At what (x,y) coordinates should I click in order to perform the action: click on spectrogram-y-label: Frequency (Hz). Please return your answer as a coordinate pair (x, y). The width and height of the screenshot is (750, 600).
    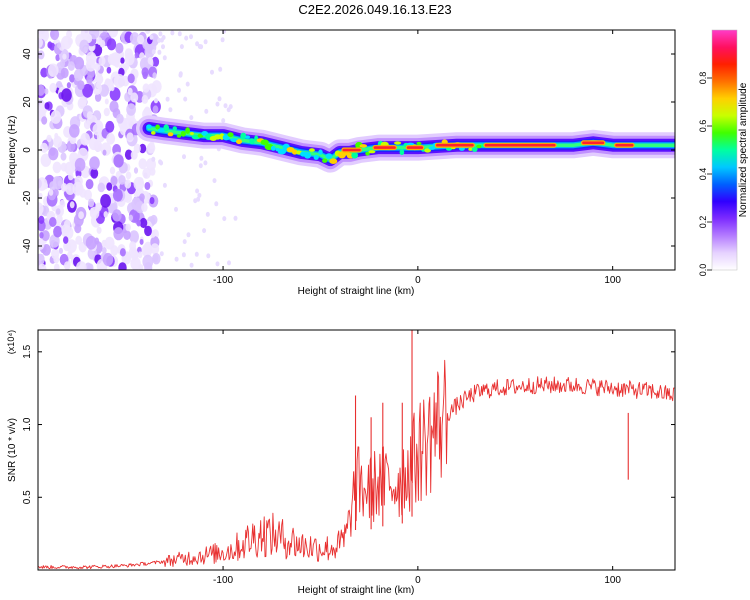
    Looking at the image, I should click on (12, 150).